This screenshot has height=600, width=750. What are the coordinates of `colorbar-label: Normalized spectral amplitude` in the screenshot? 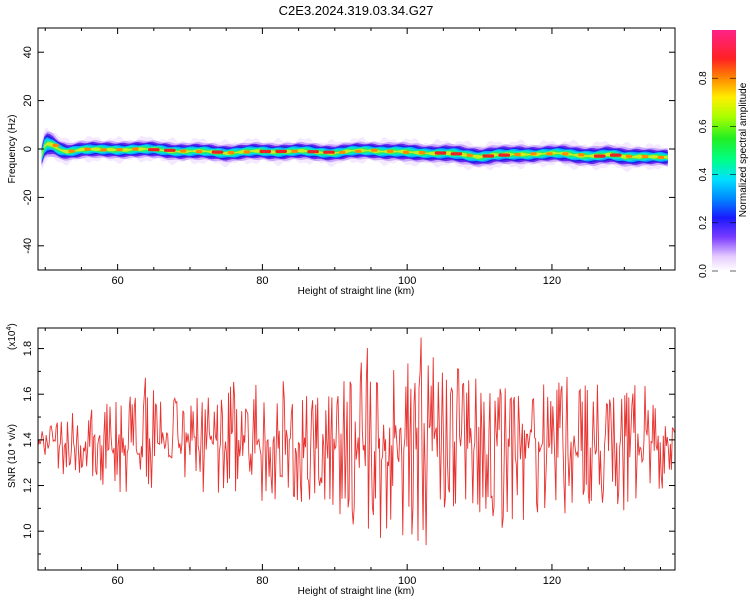 It's located at (743, 149).